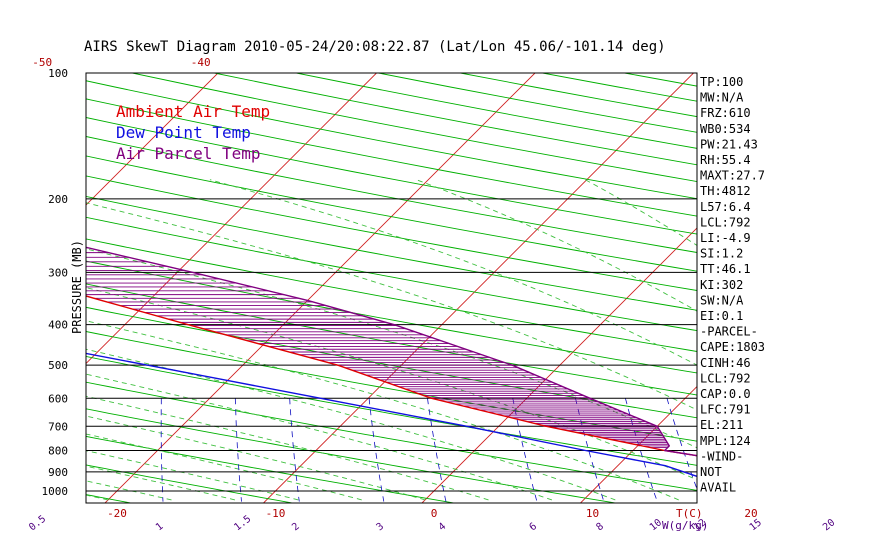  What do you see at coordinates (725, 238) in the screenshot?
I see `index-value: LI:-4.9` at bounding box center [725, 238].